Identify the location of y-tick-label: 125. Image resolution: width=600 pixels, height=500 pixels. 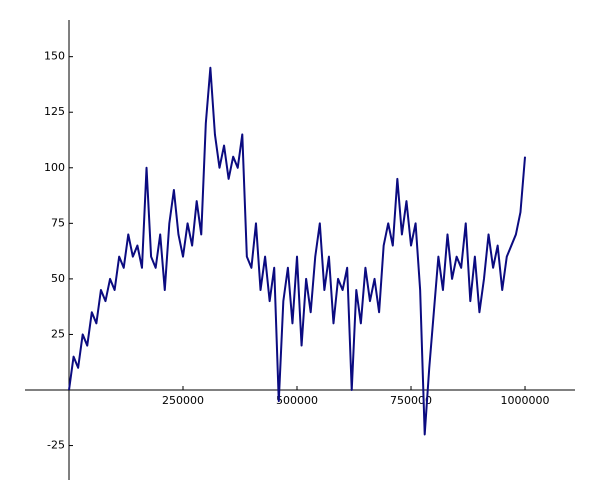
(54, 111).